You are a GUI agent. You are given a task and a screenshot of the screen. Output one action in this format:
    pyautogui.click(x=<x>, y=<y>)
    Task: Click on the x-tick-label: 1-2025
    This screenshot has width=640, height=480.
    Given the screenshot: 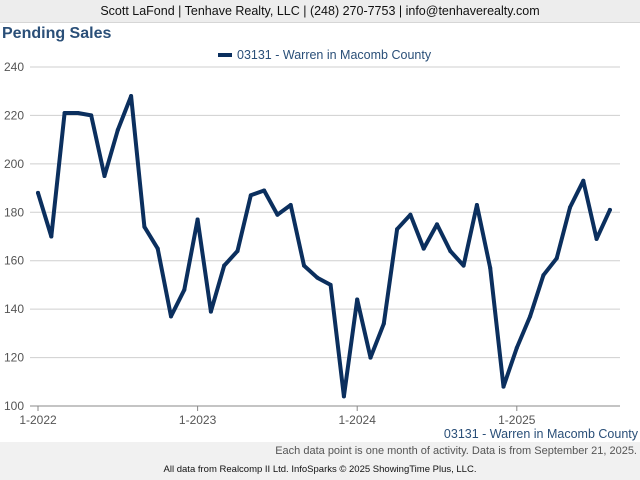 What is the action you would take?
    pyautogui.click(x=517, y=420)
    